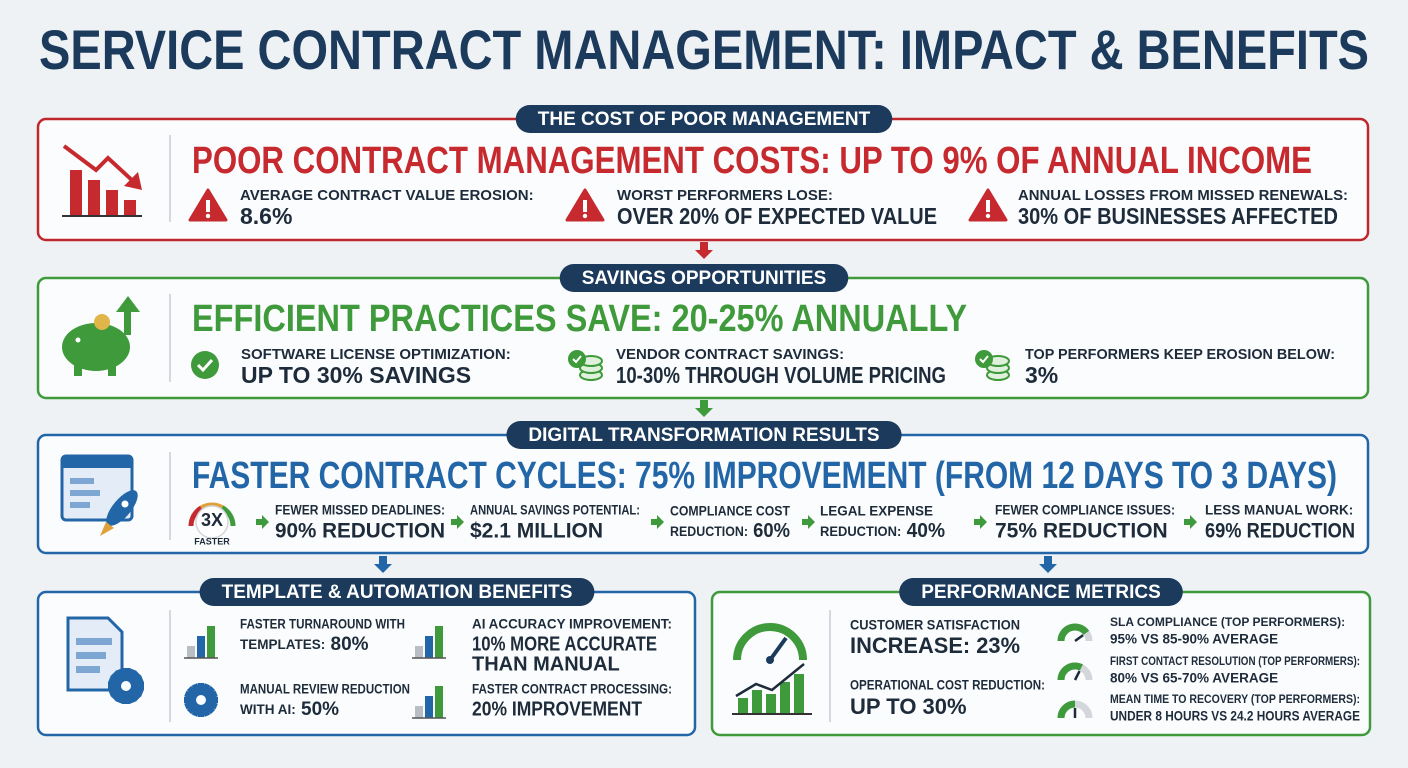  Describe the element at coordinates (268, 709) in the screenshot. I see `item-line-part: WITH AI:` at that location.